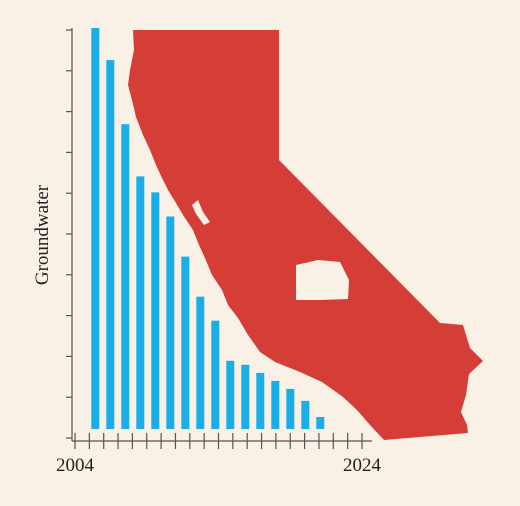 This screenshot has width=520, height=506. What do you see at coordinates (125, 276) in the screenshot?
I see `bar-2007` at bounding box center [125, 276].